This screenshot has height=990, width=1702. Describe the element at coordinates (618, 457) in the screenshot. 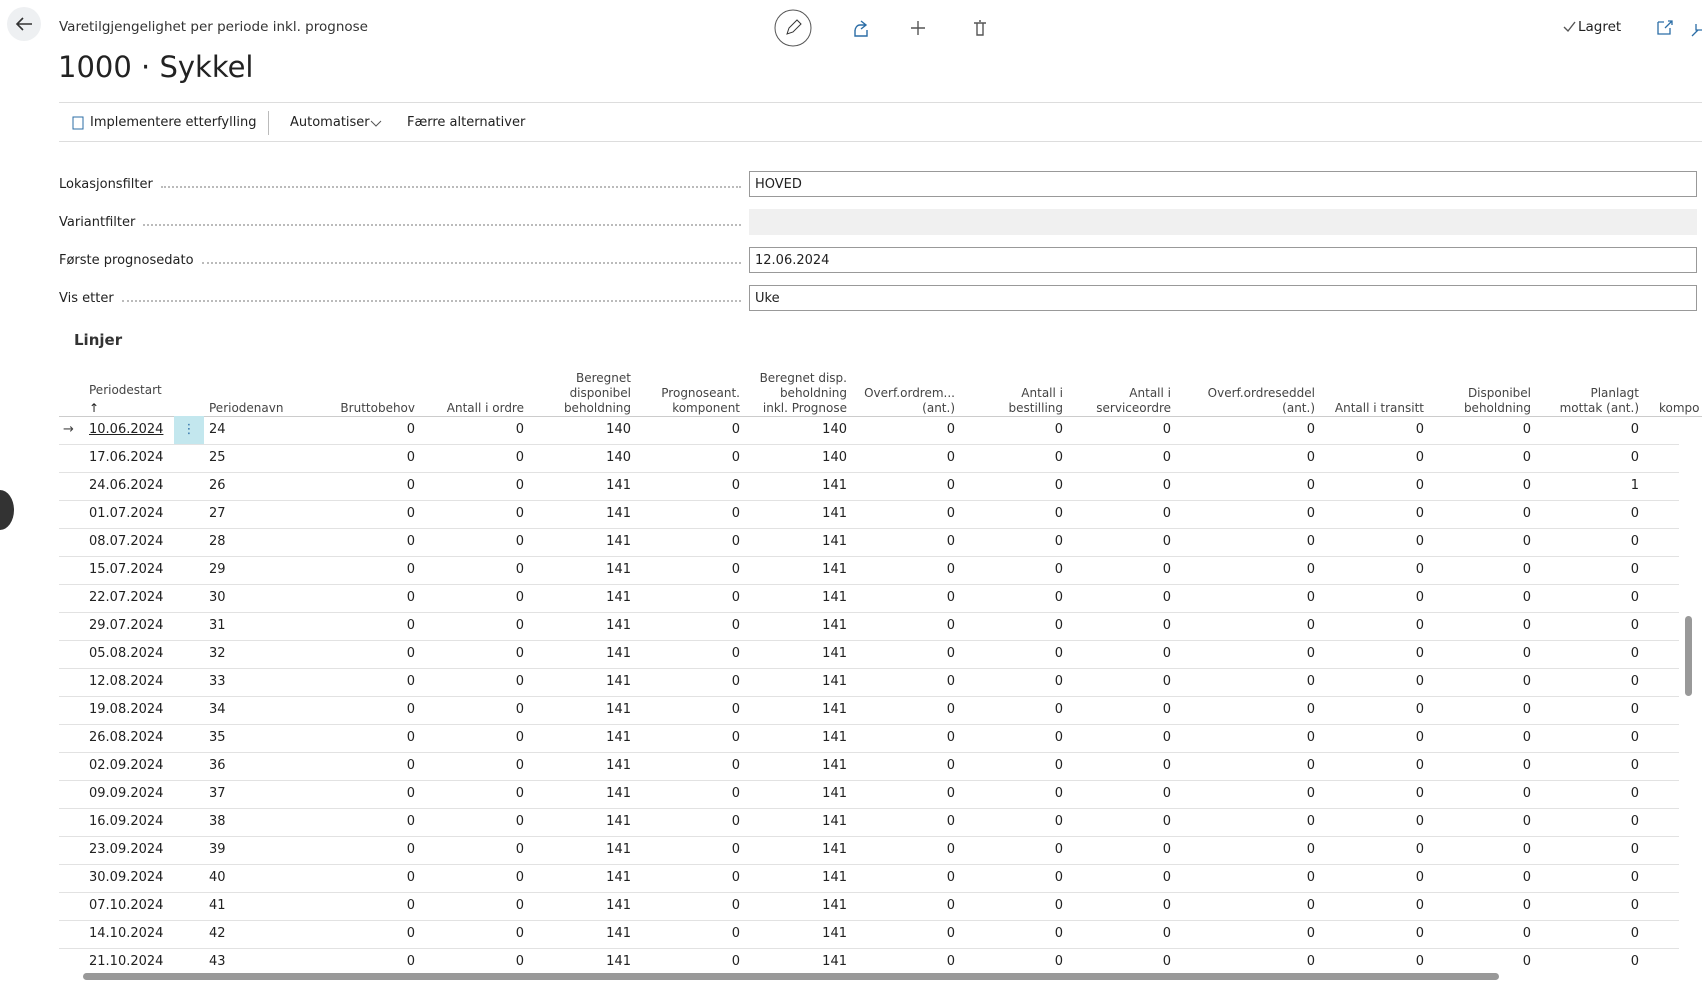

I see `table-cell: 140` at that location.